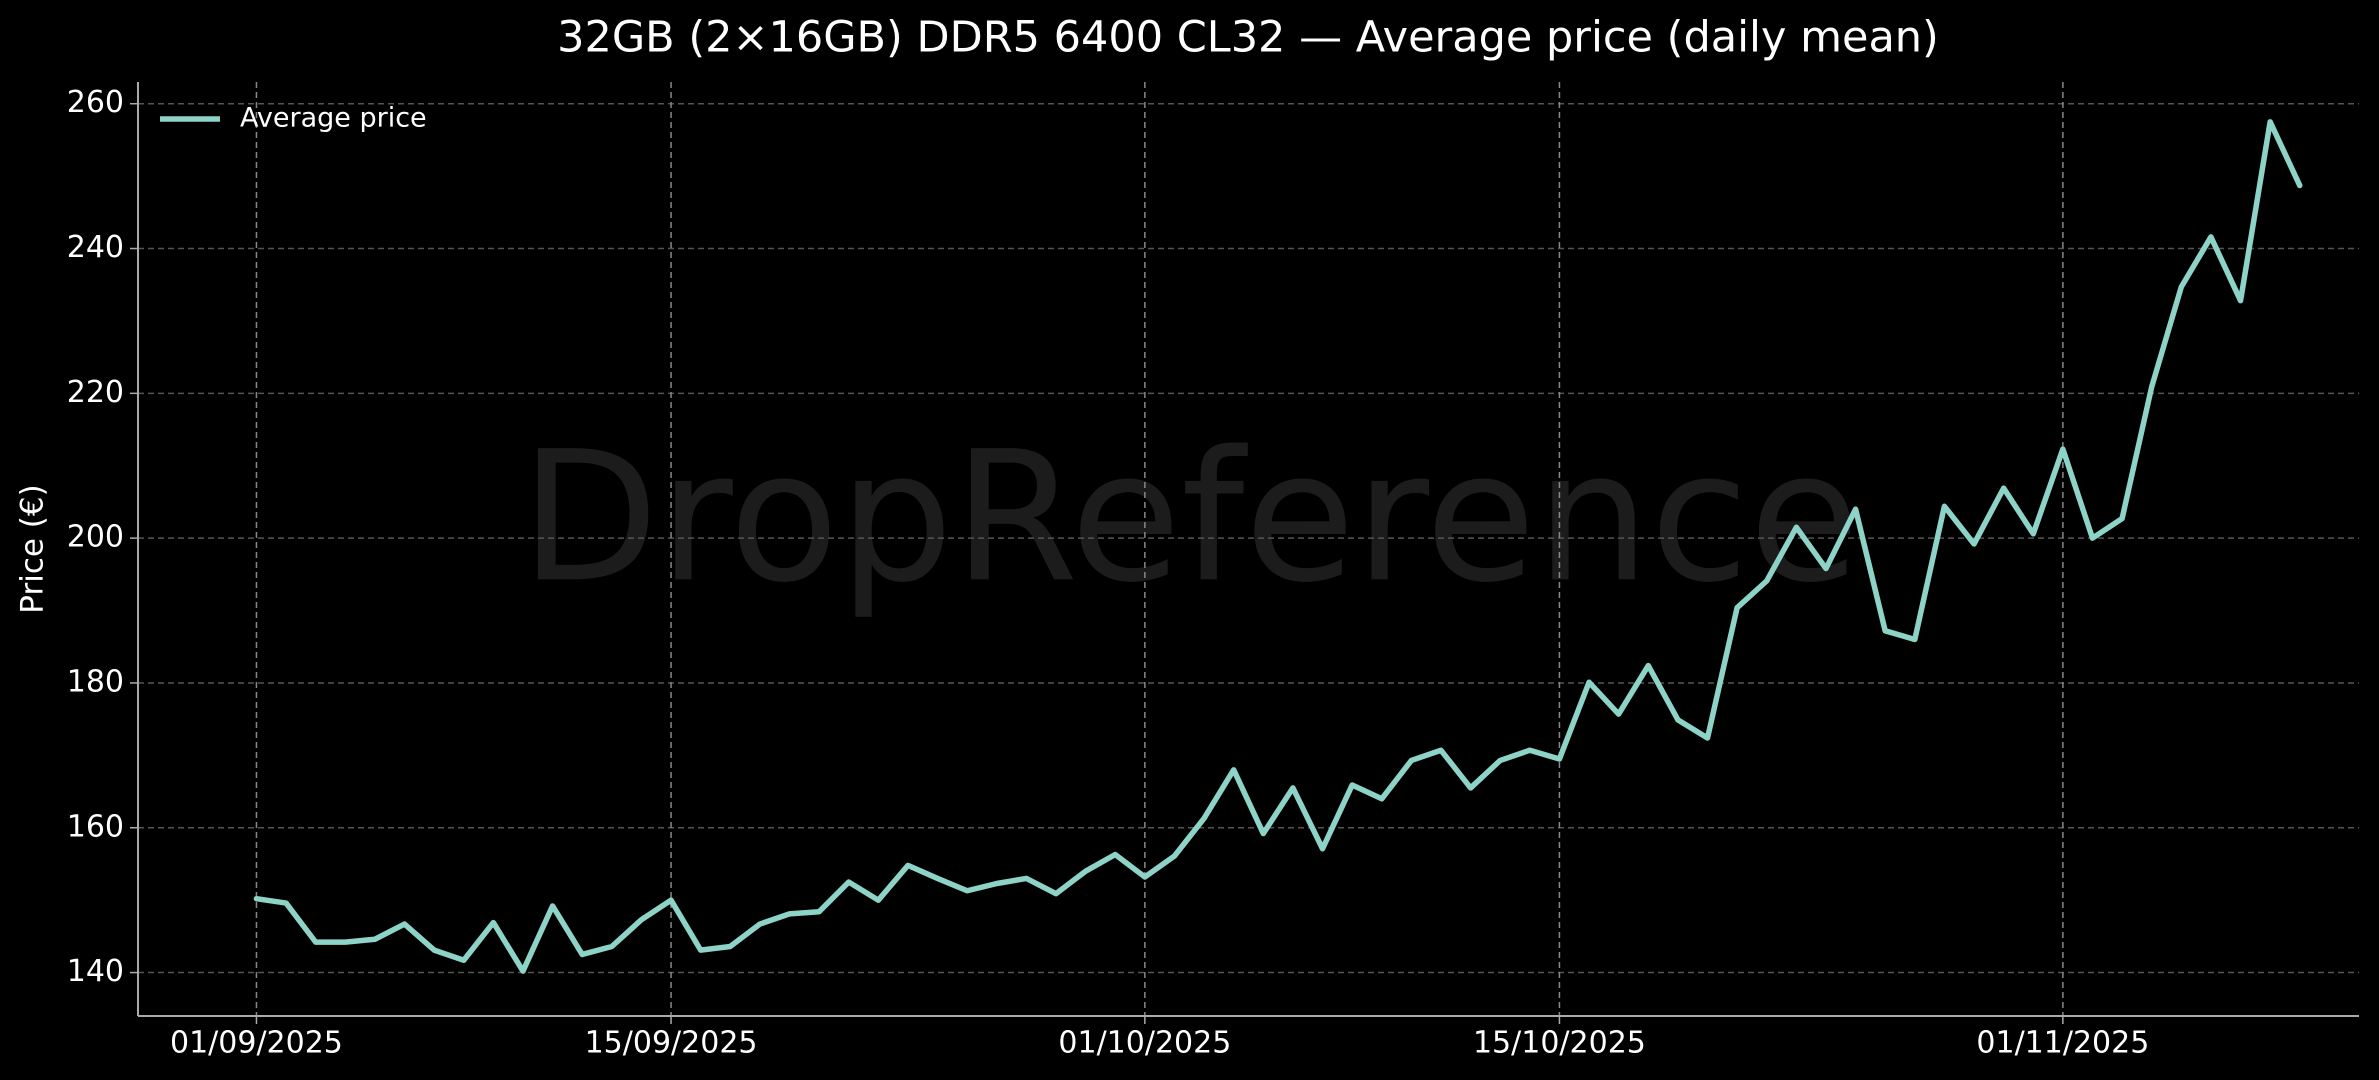  I want to click on x-tick-label: 01/10/2025, so click(1144, 1043).